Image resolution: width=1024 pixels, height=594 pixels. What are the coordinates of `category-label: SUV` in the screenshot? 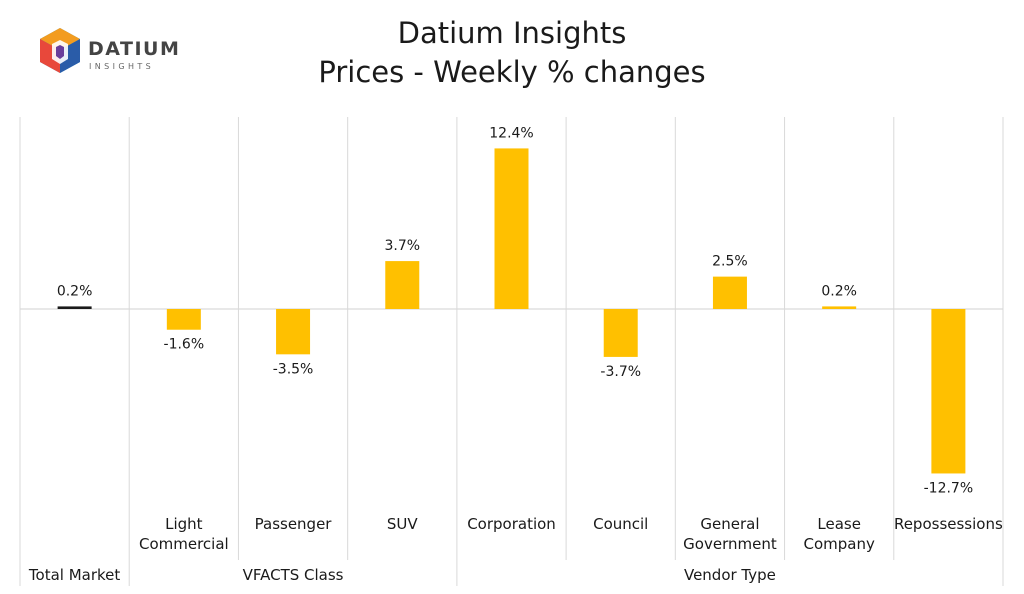 It's located at (403, 524).